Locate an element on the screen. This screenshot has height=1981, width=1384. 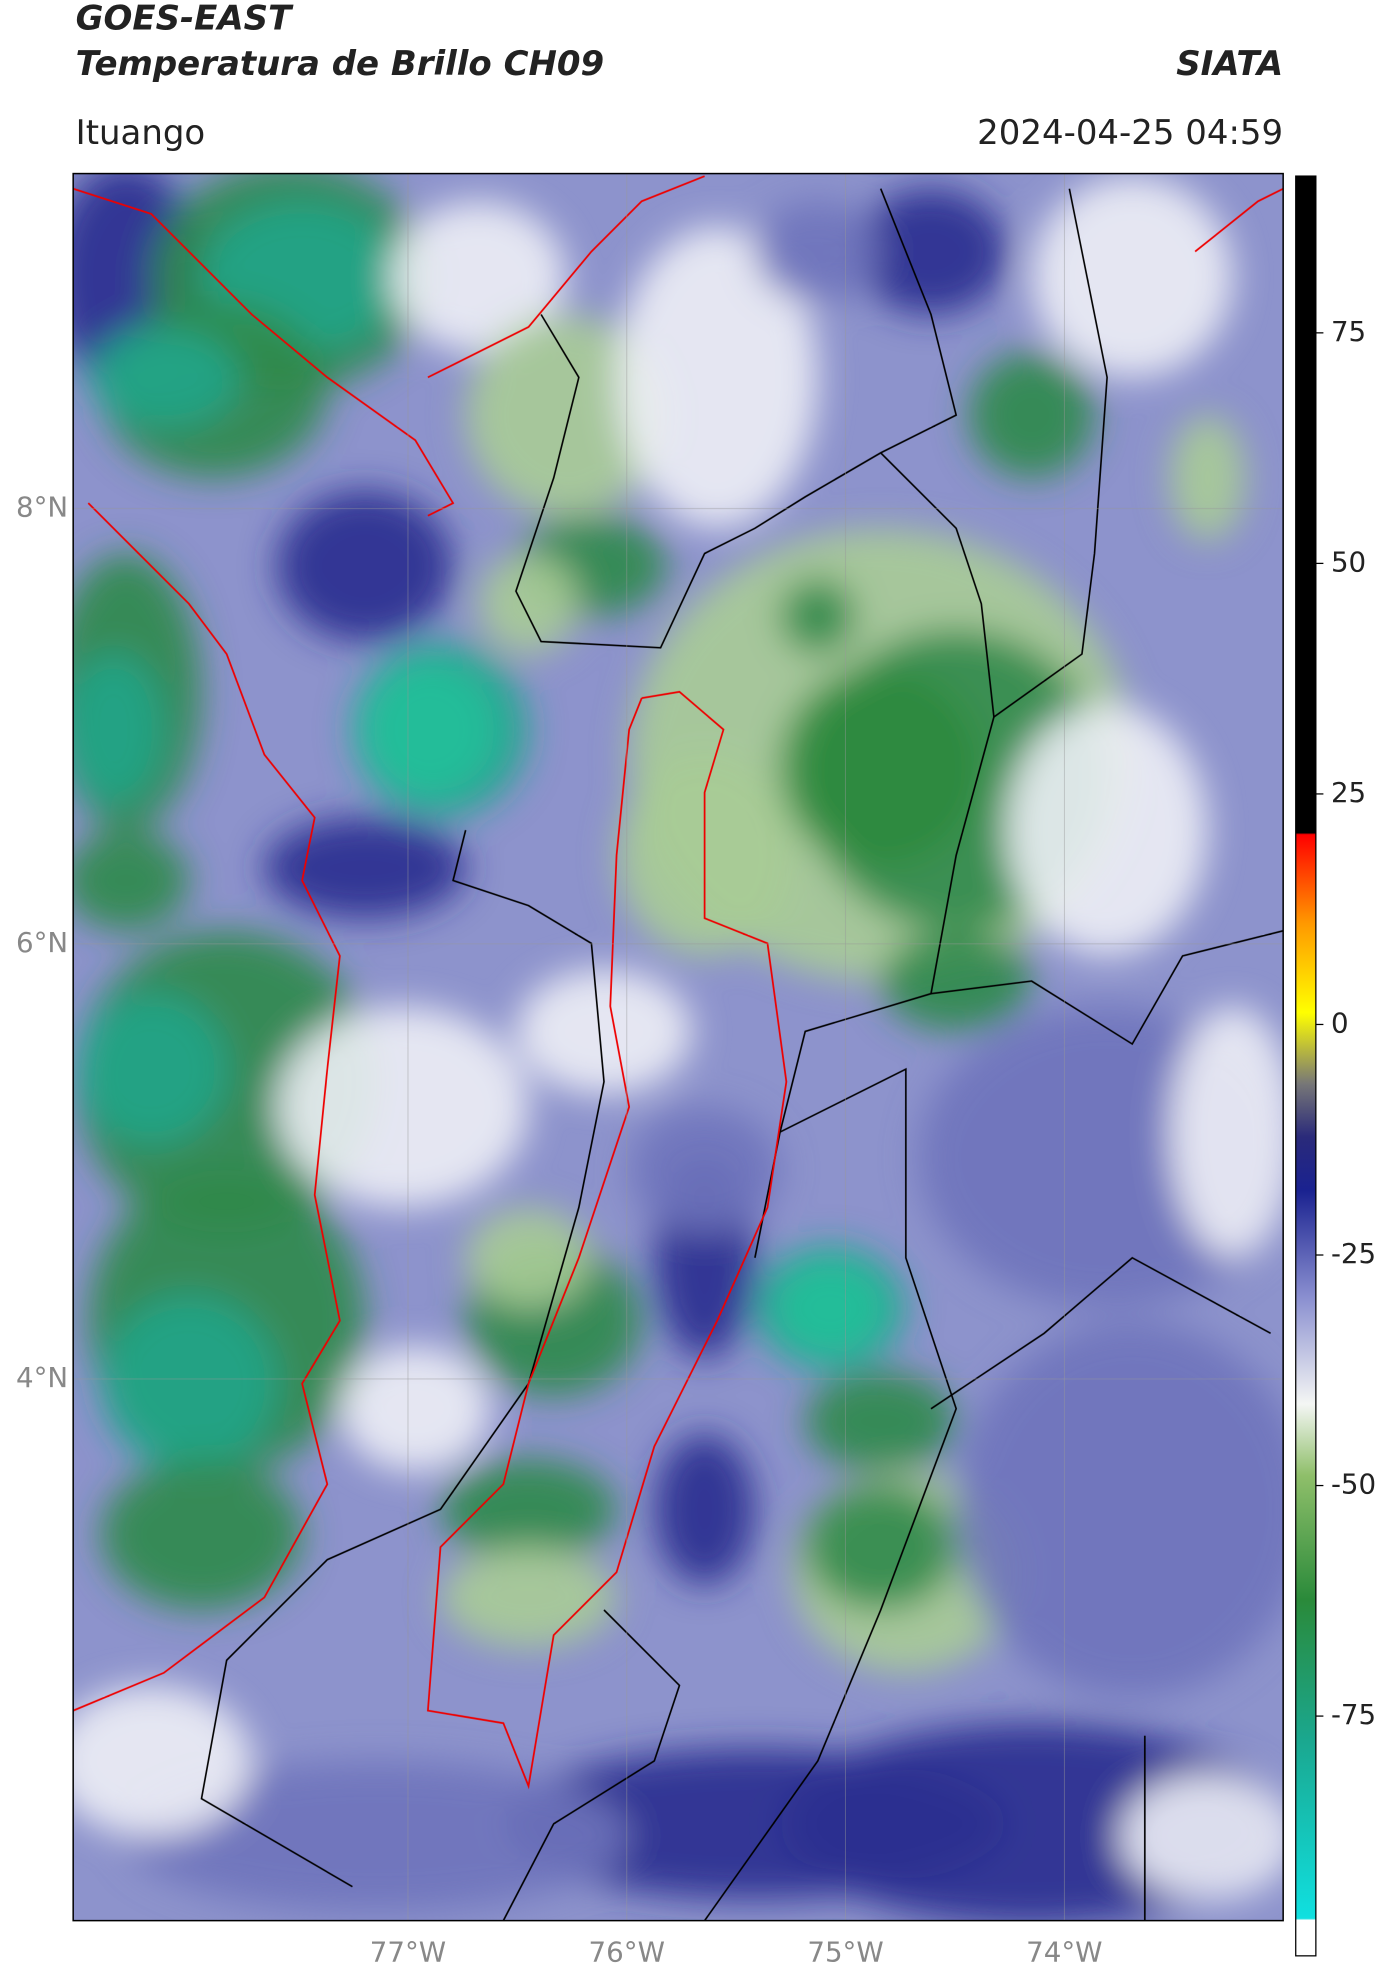
colorbar-ticks: 75 50 25 0 -25 -50 -75 is located at coordinates (1345, 1023).